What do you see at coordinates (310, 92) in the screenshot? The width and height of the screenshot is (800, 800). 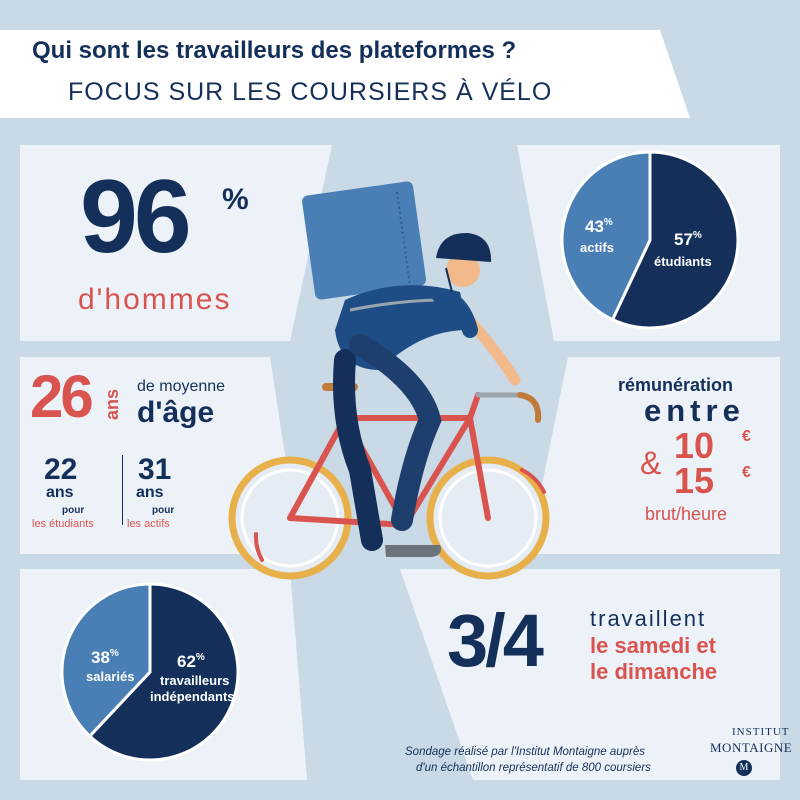 I see `page-subtitle: FOCUS SUR LES COURSIERS À VÉLO` at bounding box center [310, 92].